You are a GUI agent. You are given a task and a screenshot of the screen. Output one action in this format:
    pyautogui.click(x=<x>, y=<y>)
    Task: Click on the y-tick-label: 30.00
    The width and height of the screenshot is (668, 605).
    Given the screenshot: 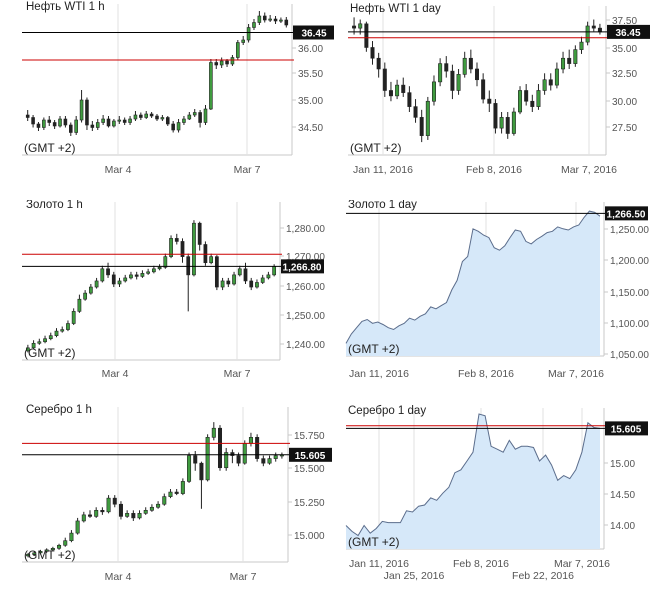 What is the action you would take?
    pyautogui.click(x=624, y=102)
    